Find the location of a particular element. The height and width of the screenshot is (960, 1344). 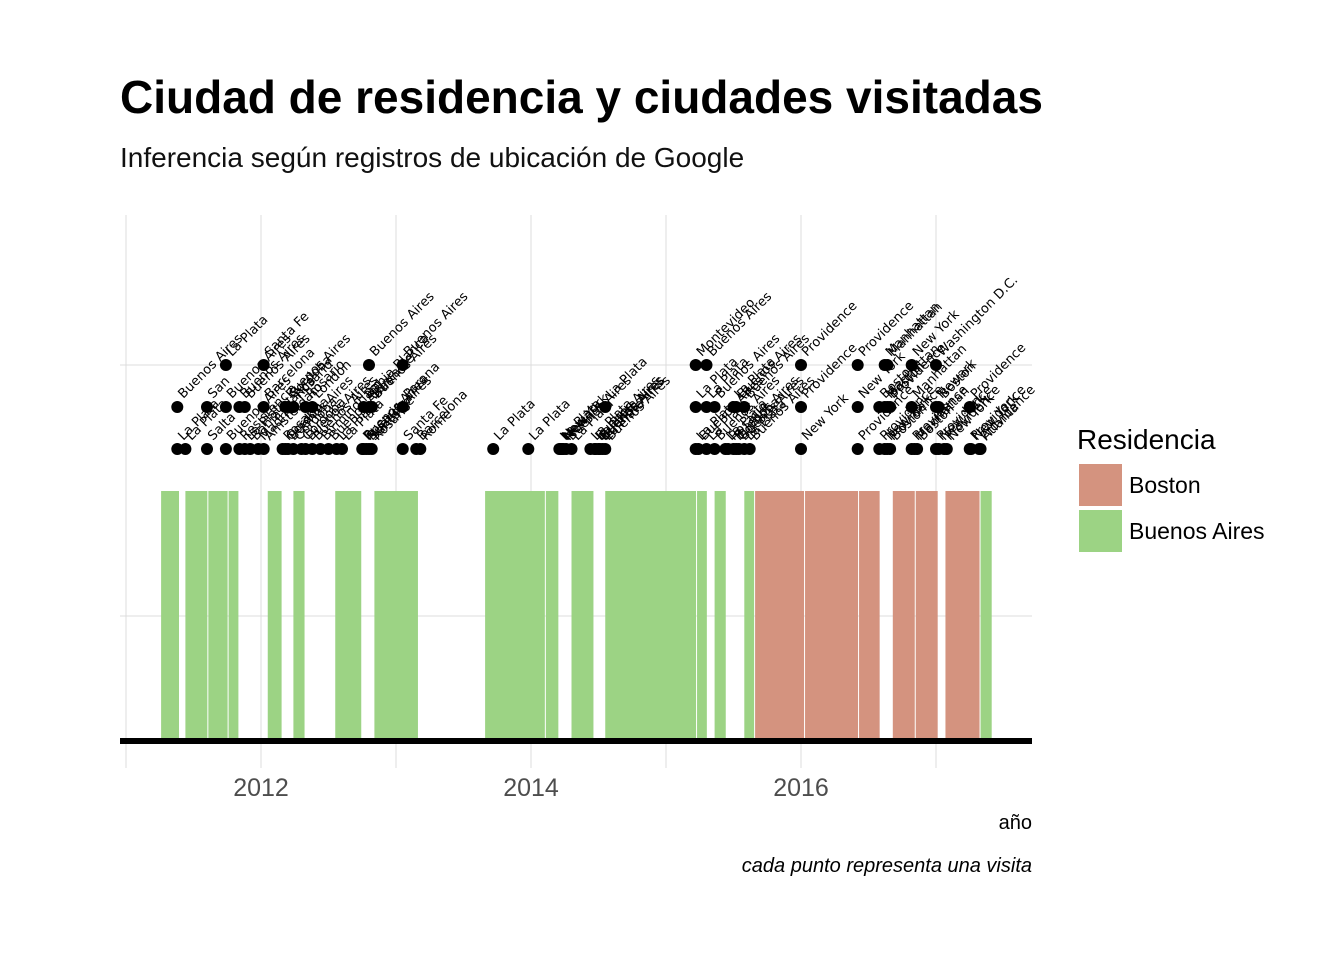

chart-caption: cada punto representa una visita is located at coordinates (887, 866).